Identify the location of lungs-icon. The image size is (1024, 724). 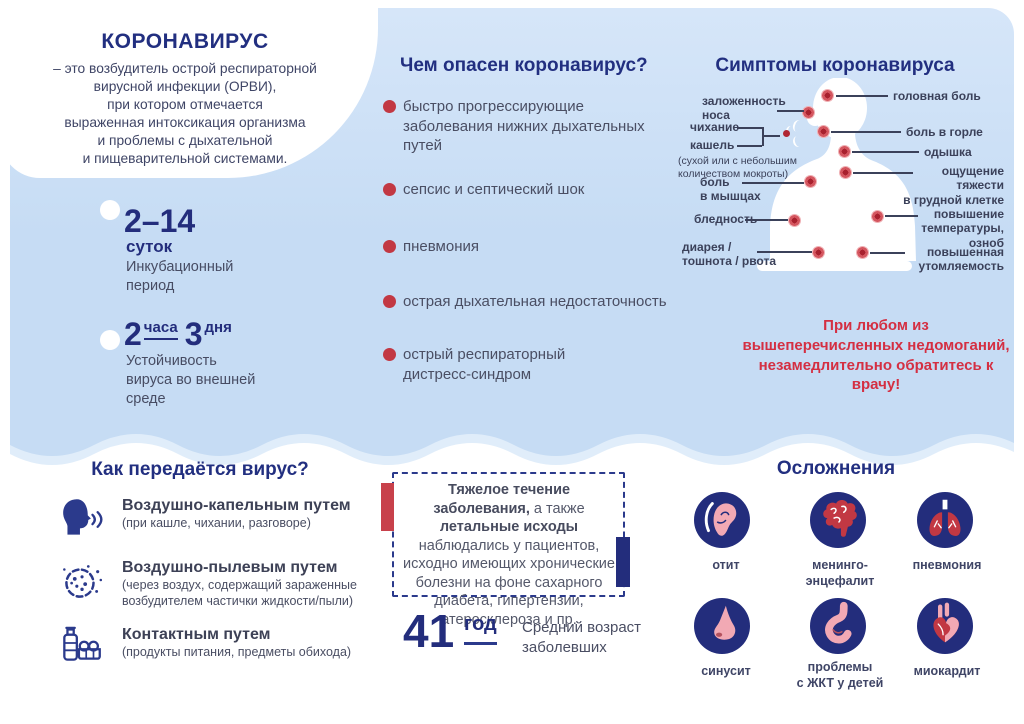
(945, 517).